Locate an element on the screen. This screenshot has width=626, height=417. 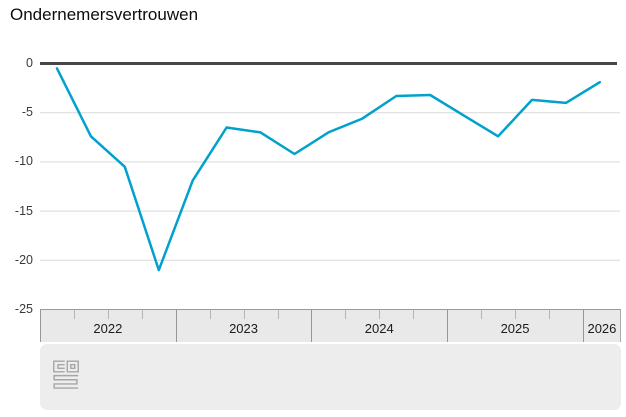
page-title: Ondernemersvertrouwen is located at coordinates (104, 14).